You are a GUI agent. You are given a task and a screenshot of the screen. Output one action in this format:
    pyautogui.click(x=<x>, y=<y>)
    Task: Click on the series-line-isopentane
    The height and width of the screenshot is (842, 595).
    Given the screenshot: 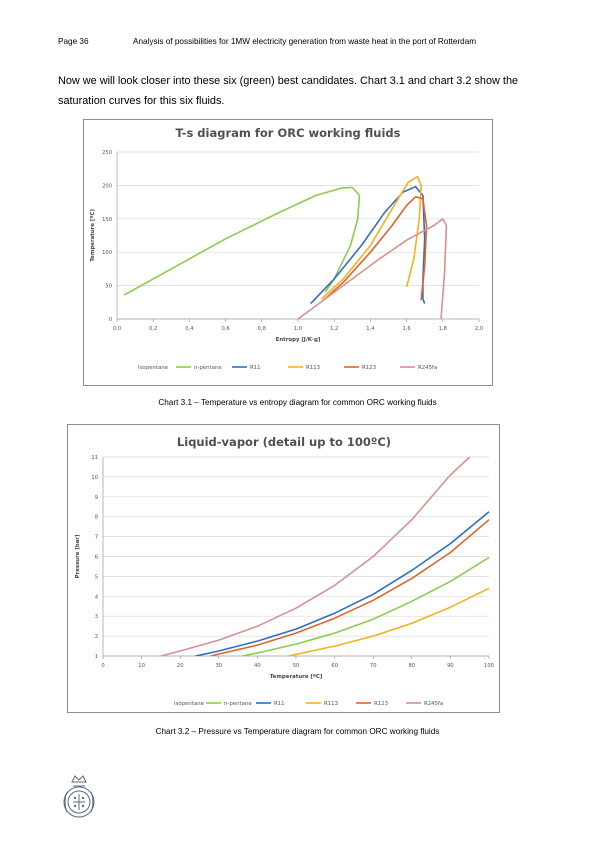 What is the action you would take?
    pyautogui.click(x=412, y=635)
    